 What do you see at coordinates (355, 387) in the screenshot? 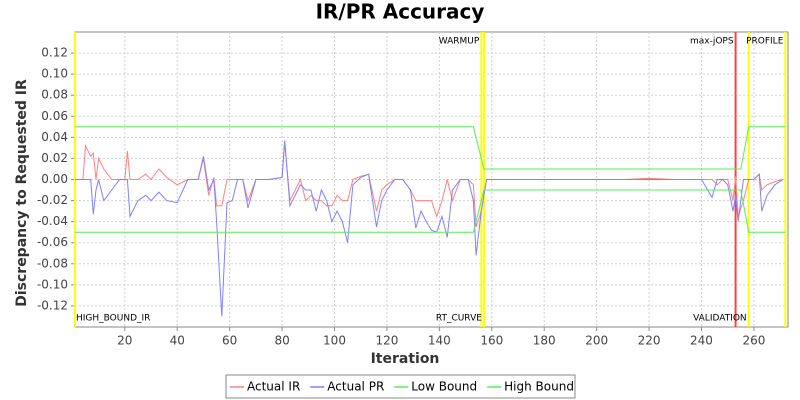
I see `legend-label: Actual PR` at bounding box center [355, 387].